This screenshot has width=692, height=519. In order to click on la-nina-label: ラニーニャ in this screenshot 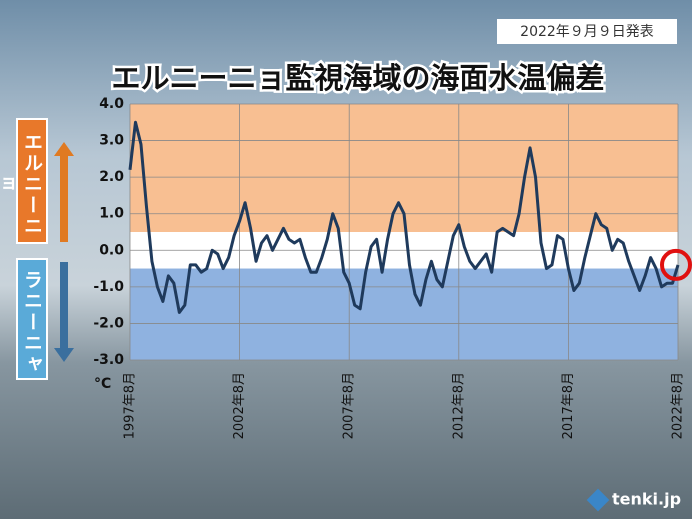, I will do `click(32, 319)`.